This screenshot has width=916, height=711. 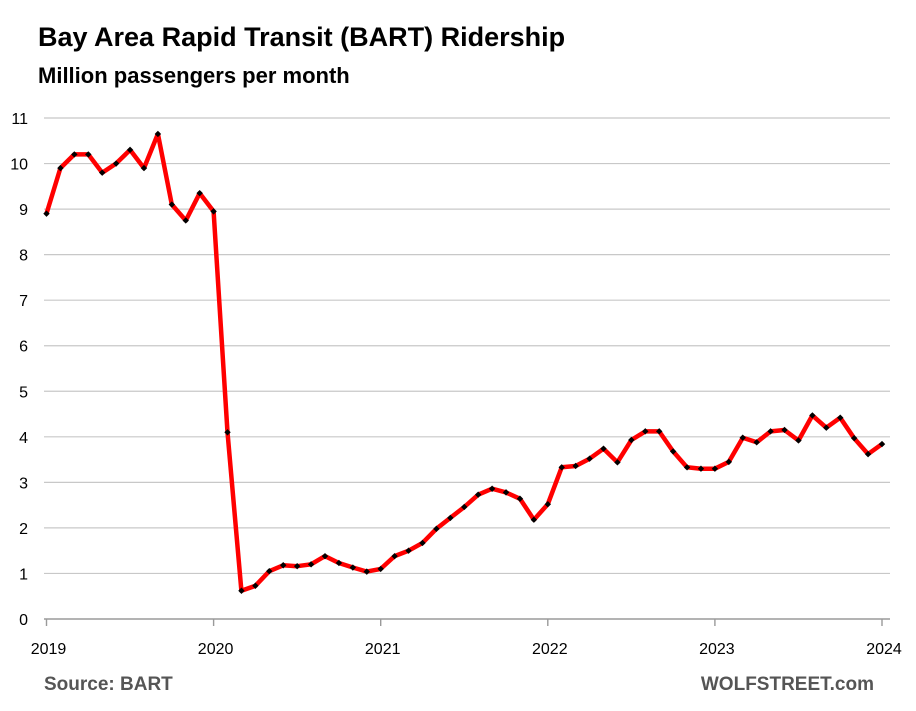 What do you see at coordinates (787, 684) in the screenshot?
I see `brand-logo-text: WOLFSTREET.com` at bounding box center [787, 684].